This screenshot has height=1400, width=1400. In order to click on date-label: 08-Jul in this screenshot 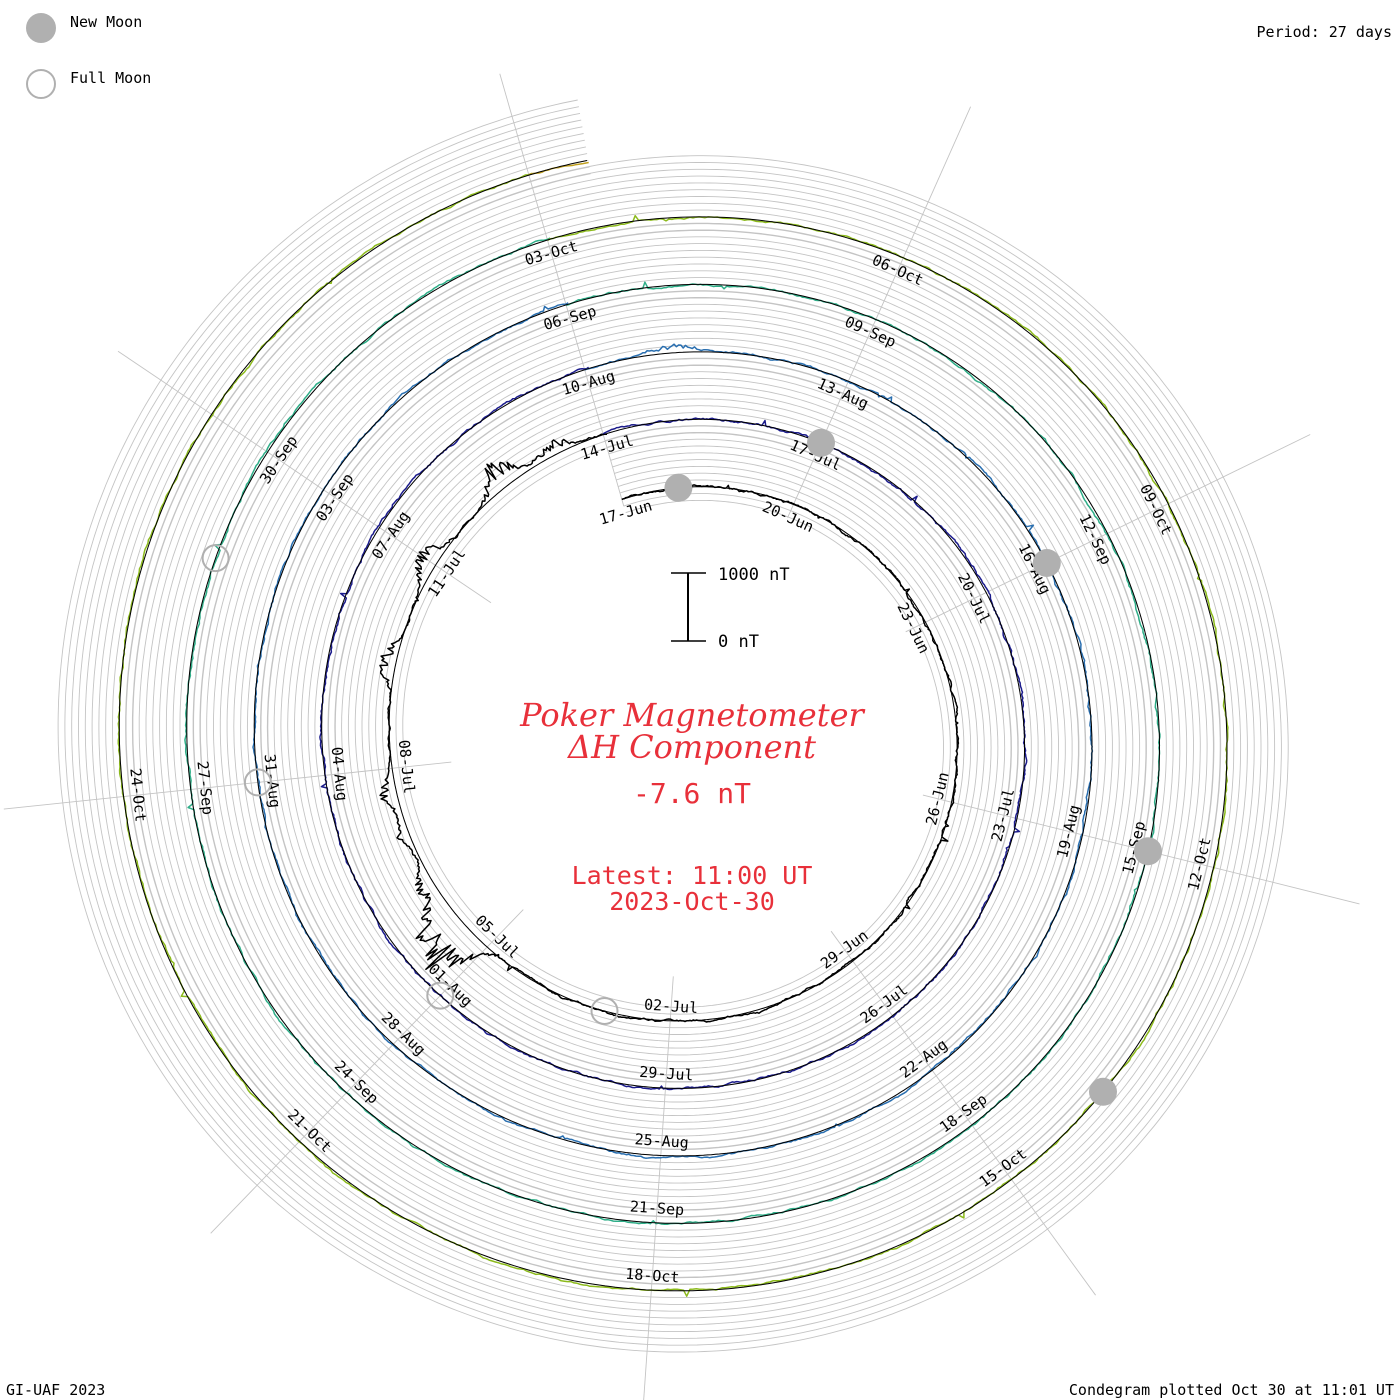, I will do `click(407, 767)`.